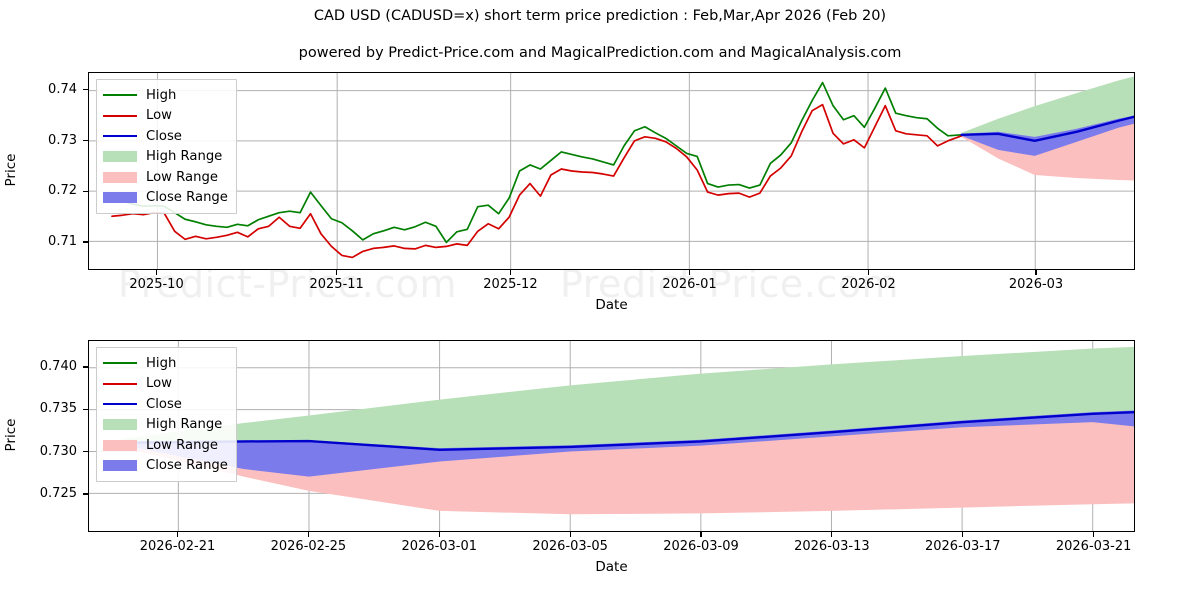 This screenshot has width=1200, height=600. Describe the element at coordinates (868, 284) in the screenshot. I see `x-tick-label: 2026-02` at that location.